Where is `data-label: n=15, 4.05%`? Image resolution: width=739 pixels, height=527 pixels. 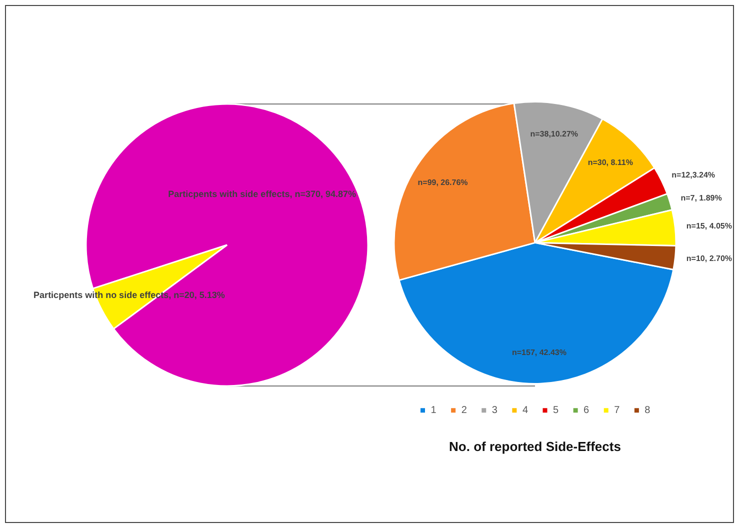 data-label: n=15, 4.05% is located at coordinates (709, 226).